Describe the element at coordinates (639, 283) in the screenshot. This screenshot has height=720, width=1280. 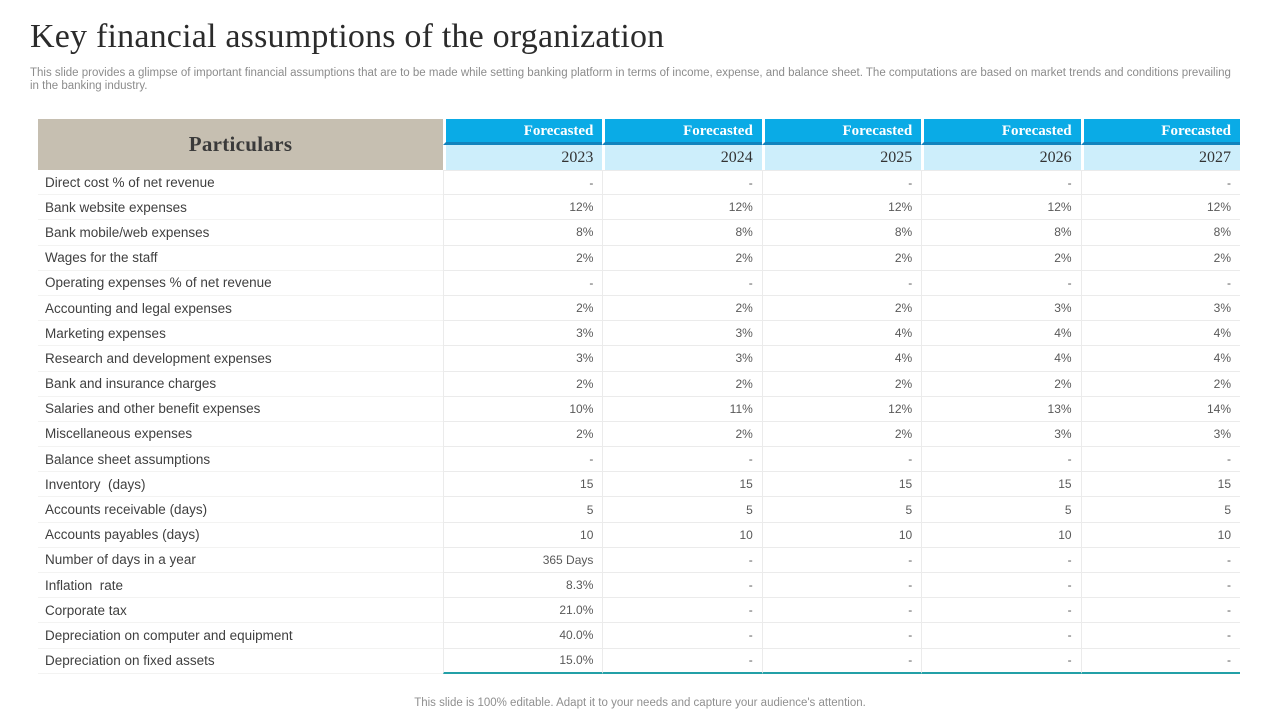
I see `table-row: Operating expenses % of net revenue - - - - -` at that location.